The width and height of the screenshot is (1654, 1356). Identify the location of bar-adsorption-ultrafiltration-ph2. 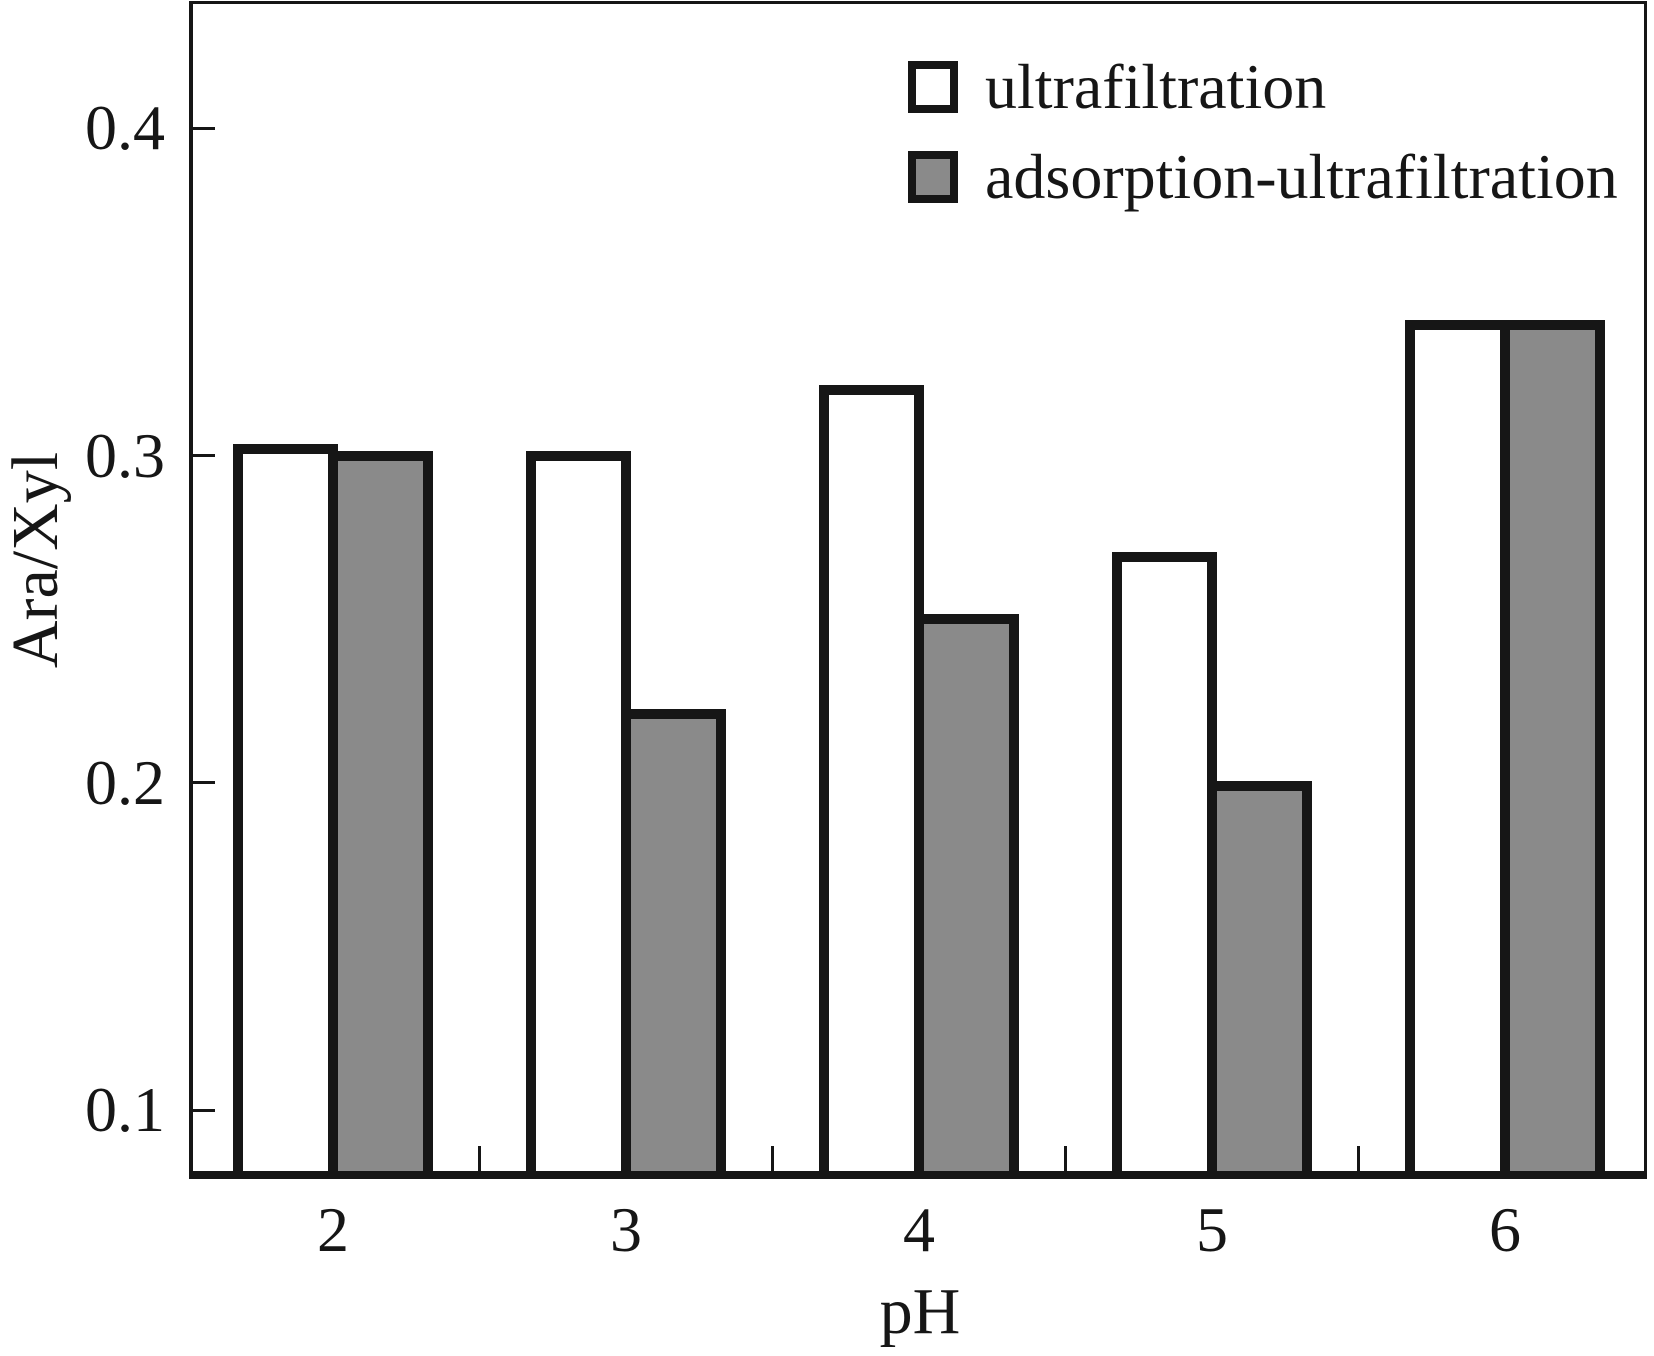
(380, 810).